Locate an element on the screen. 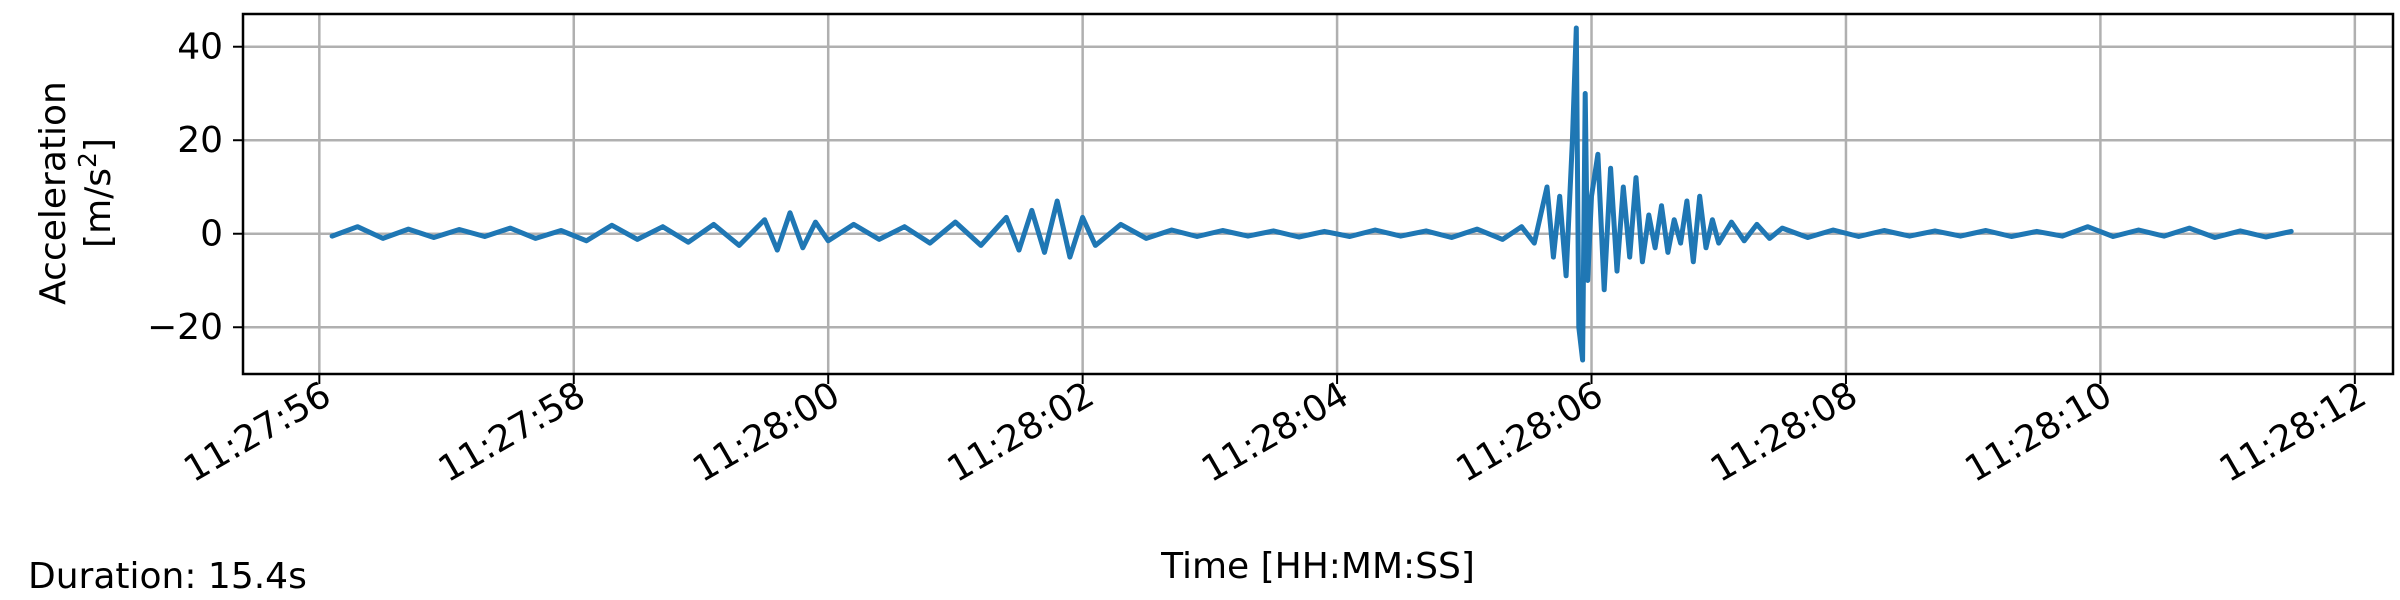 The height and width of the screenshot is (600, 2400). y-axis-label-unit: [m/s is located at coordinates (98, 208).